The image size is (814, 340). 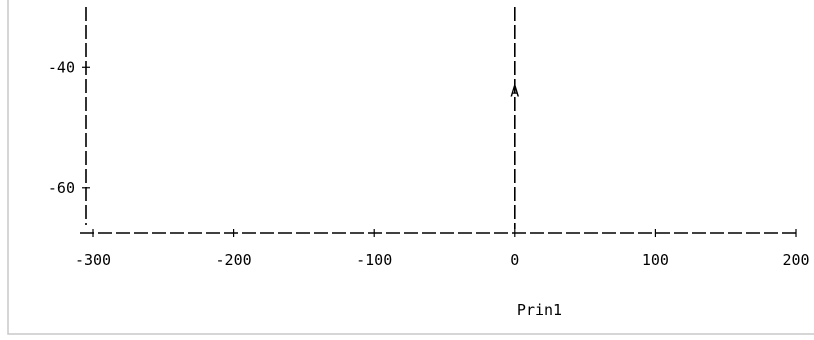 I want to click on x-ticks: -300 -200 -100 0 100 200, so click(x=442, y=249).